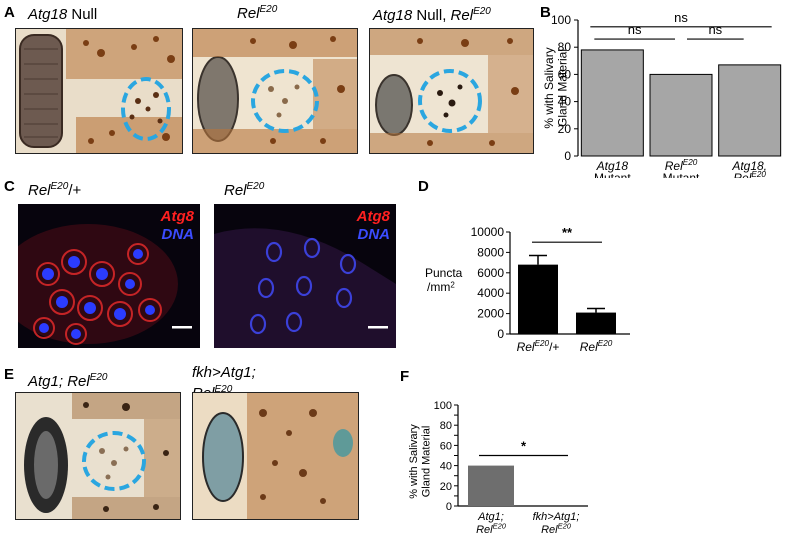  Describe the element at coordinates (55, 190) in the screenshot. I see `panel-c-title-1: RelE20/+` at that location.